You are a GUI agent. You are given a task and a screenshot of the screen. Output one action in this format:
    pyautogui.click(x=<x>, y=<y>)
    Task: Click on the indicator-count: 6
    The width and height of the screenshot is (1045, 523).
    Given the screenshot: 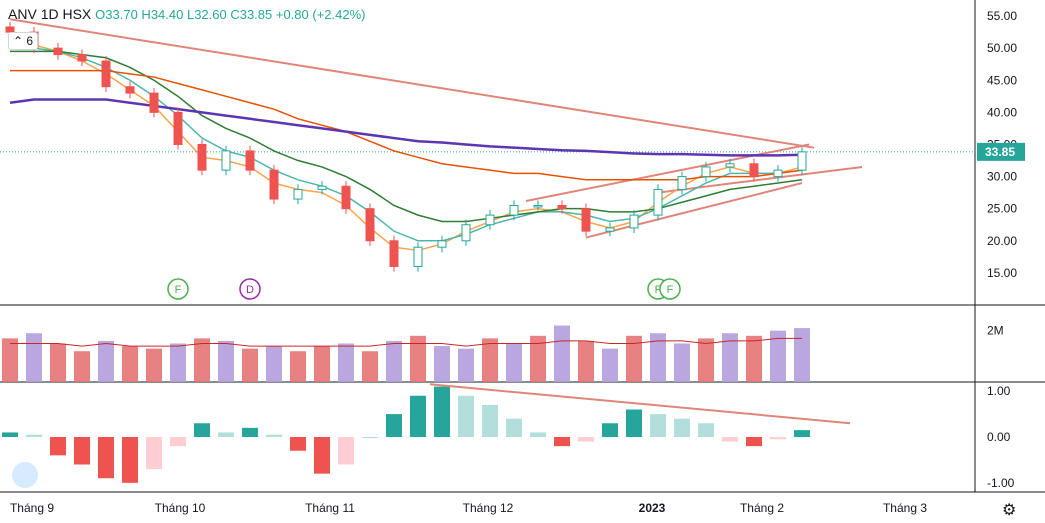 What is the action you would take?
    pyautogui.click(x=30, y=41)
    